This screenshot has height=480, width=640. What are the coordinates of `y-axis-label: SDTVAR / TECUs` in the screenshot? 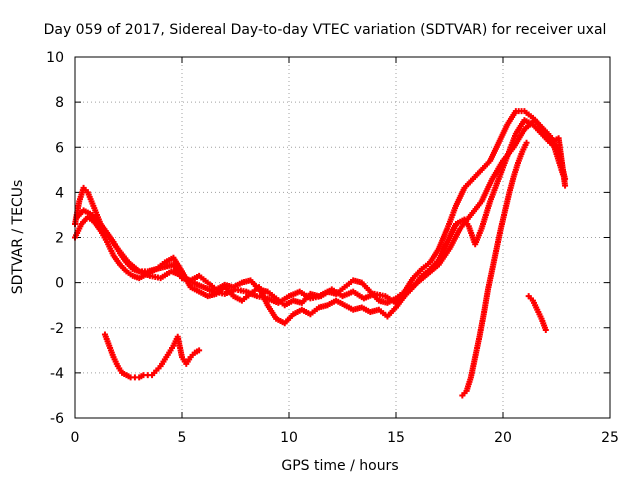 It's located at (18, 237).